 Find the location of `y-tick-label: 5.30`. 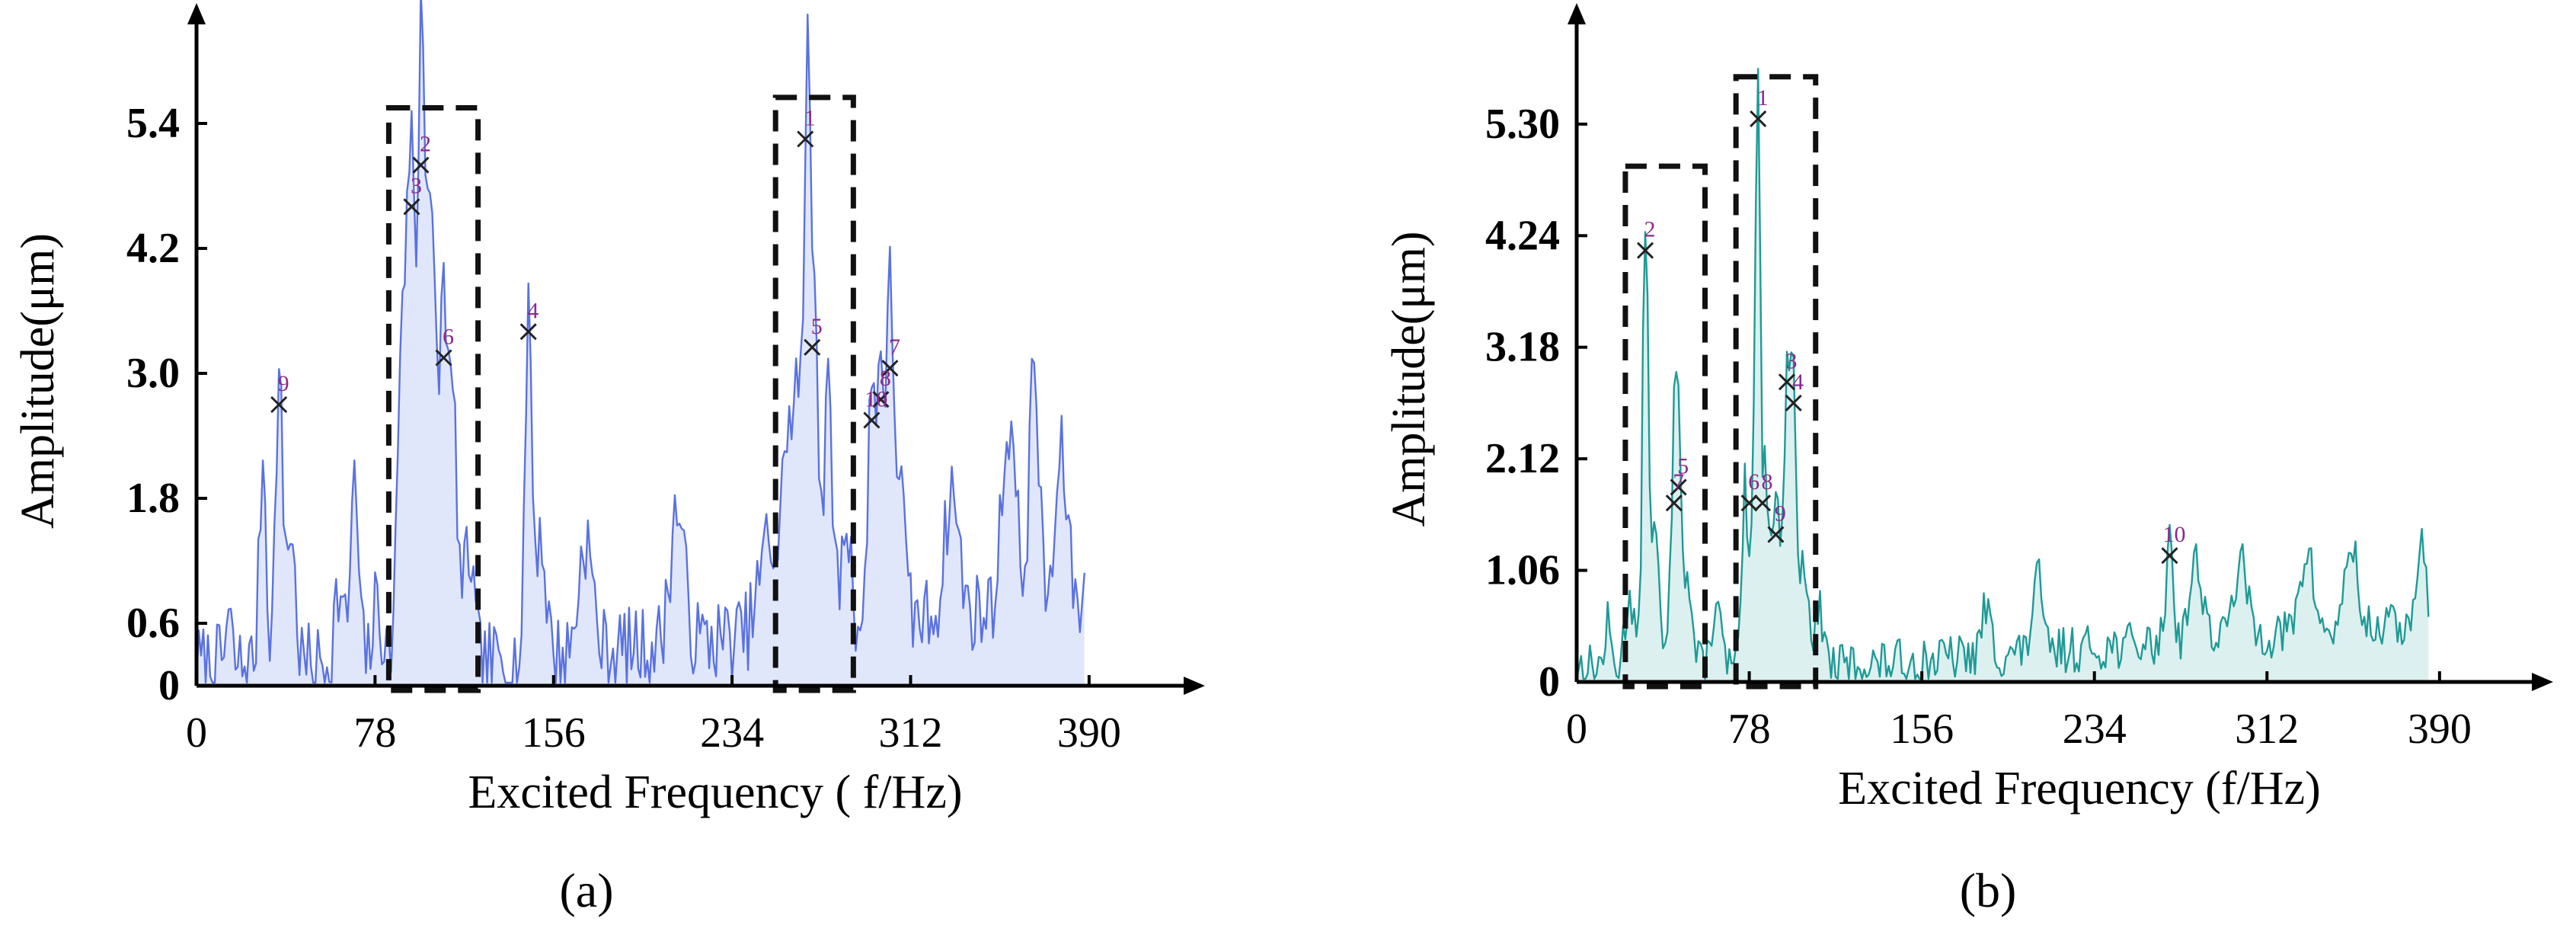

y-tick-label: 5.30 is located at coordinates (1522, 124).